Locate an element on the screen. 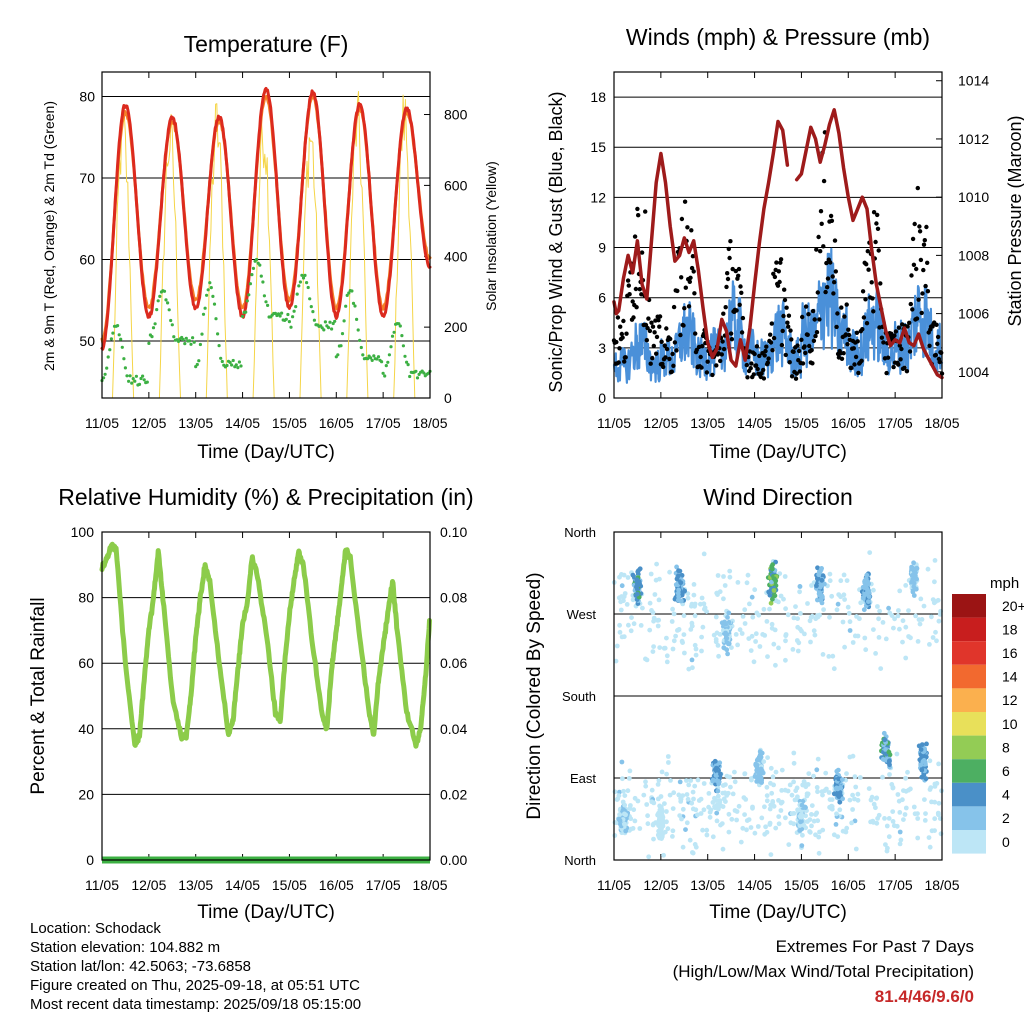  y2-tick-label: 0.10 is located at coordinates (453, 532).